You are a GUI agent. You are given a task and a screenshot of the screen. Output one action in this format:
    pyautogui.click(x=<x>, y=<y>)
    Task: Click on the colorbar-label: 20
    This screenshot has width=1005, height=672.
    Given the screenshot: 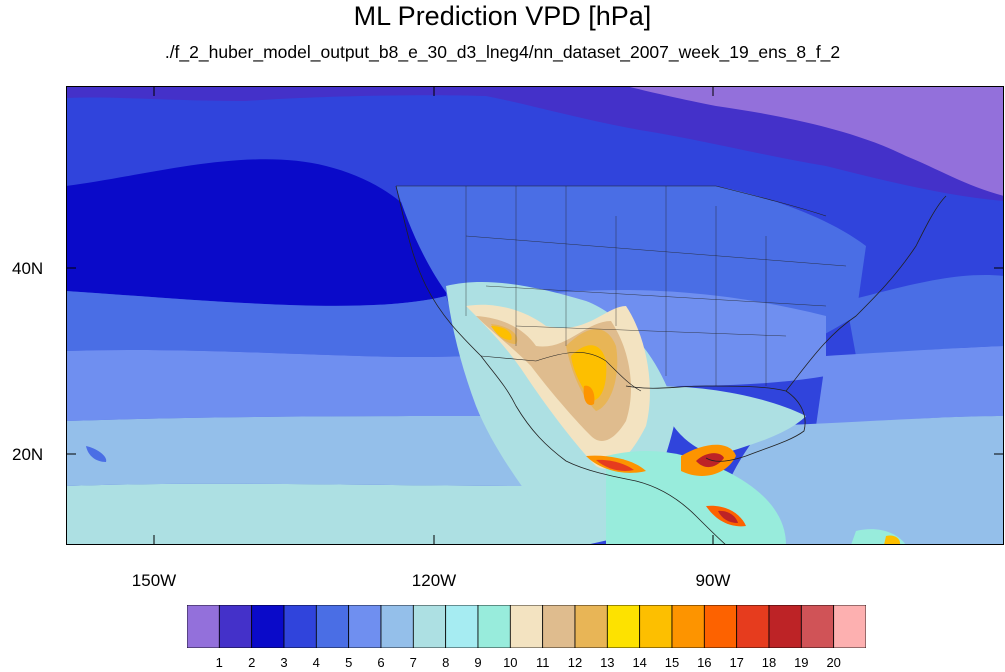 What is the action you would take?
    pyautogui.click(x=833, y=662)
    